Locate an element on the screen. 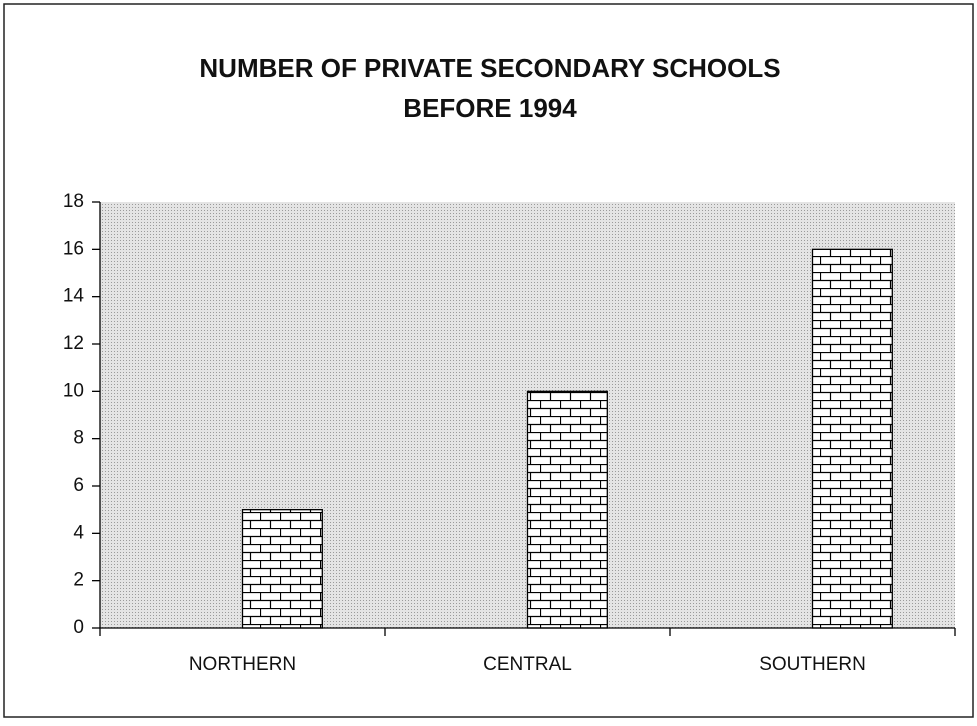 This screenshot has height=726, width=977. y-tick-label: 10 is located at coordinates (73, 390).